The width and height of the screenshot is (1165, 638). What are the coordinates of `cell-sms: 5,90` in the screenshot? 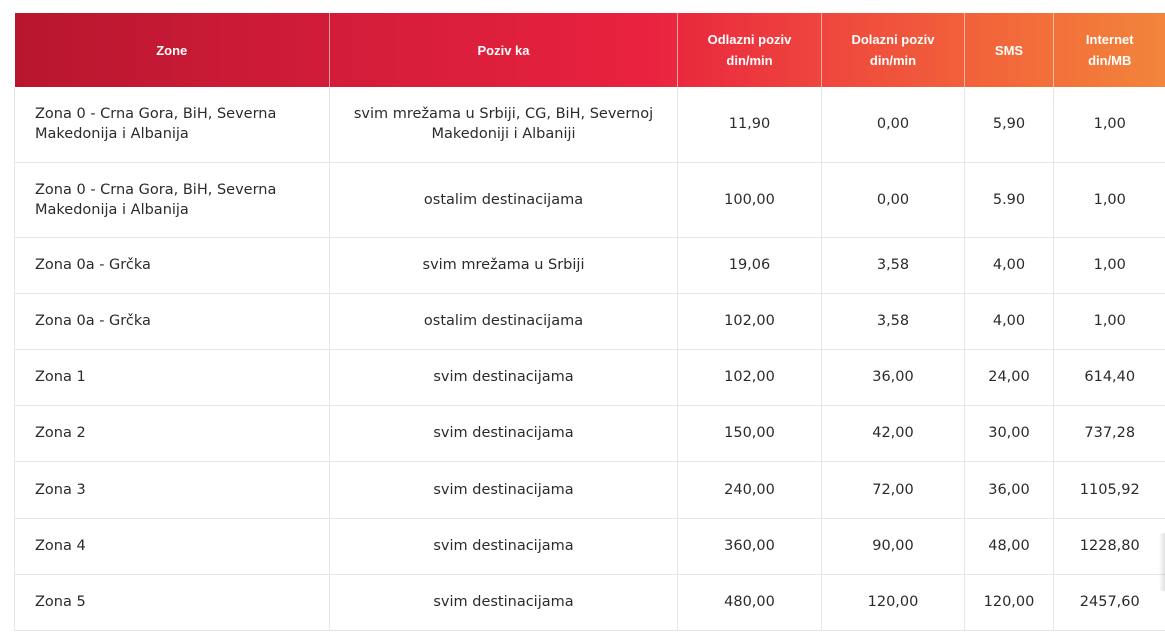 It's located at (1009, 125).